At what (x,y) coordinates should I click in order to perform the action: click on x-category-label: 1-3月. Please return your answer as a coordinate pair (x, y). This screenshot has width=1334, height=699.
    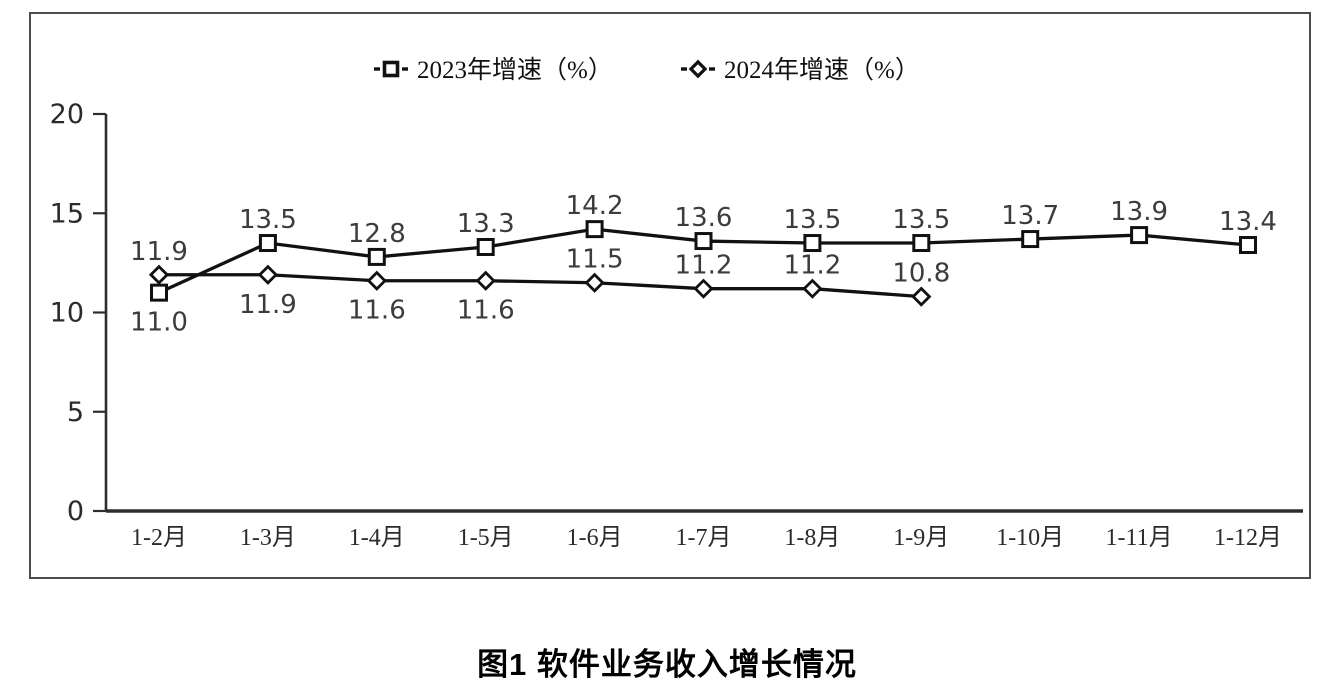
    Looking at the image, I should click on (268, 538).